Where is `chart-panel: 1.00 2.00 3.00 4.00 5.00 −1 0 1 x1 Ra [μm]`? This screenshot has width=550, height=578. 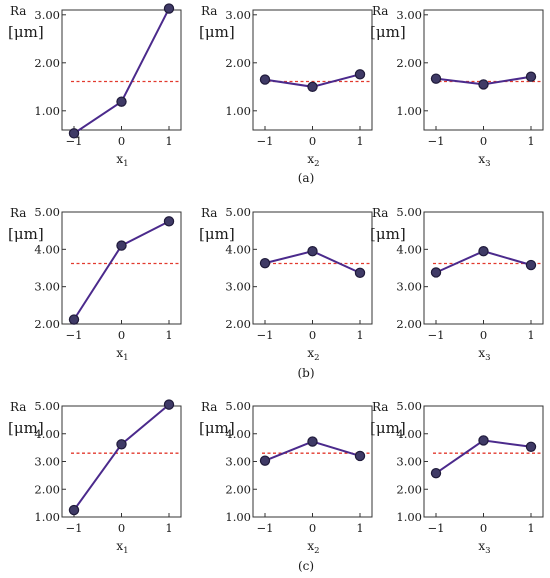 chart-panel: 1.00 2.00 3.00 4.00 5.00 −1 0 1 x1 Ra [μm] is located at coordinates (95, 477).